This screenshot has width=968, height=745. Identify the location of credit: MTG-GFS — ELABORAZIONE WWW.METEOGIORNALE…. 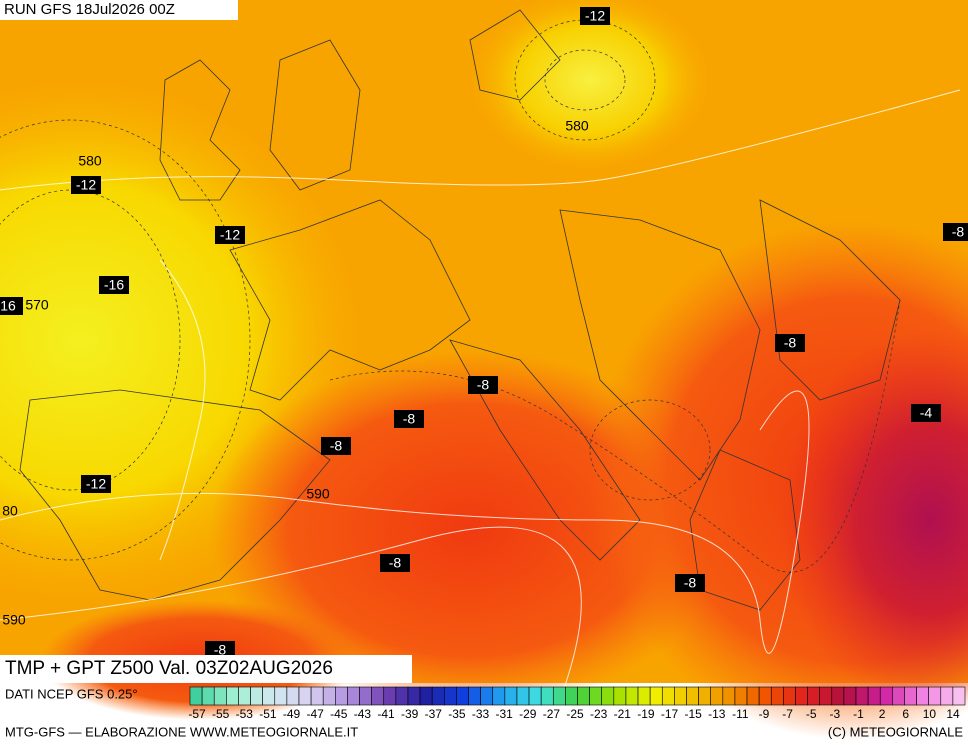
(181, 731).